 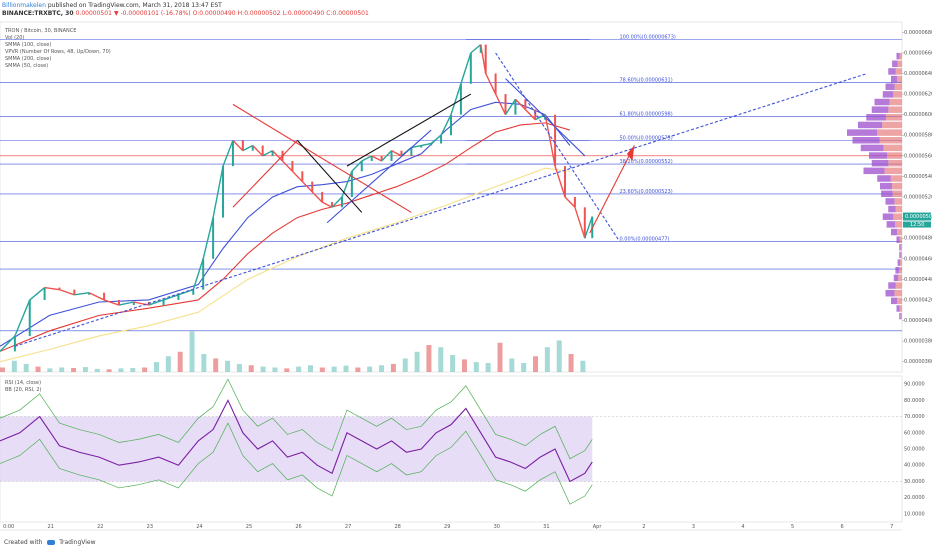 I want to click on trendline-dashed, so click(x=557, y=147).